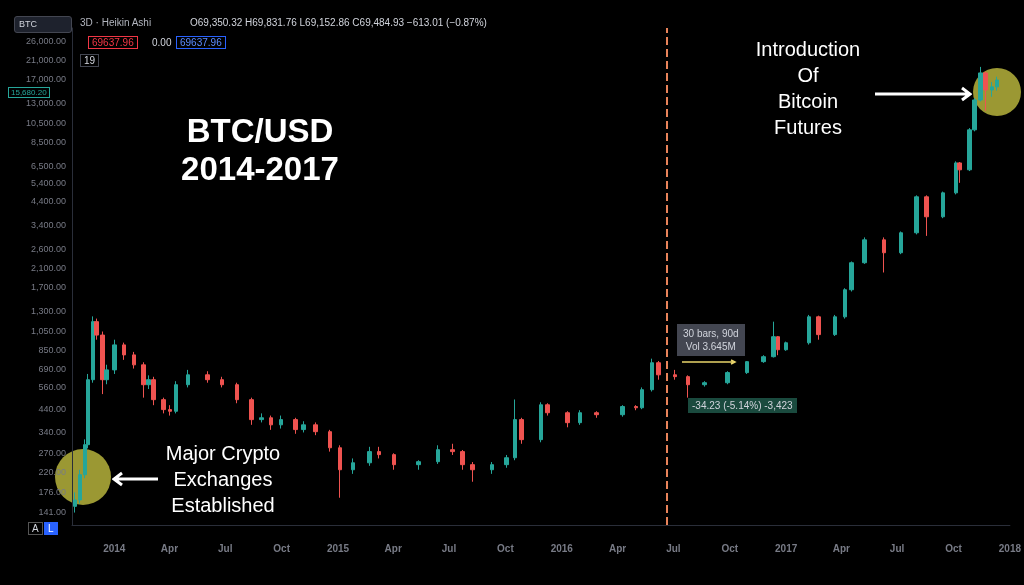  What do you see at coordinates (52, 368) in the screenshot?
I see `y-tick-label: 690.00` at bounding box center [52, 368].